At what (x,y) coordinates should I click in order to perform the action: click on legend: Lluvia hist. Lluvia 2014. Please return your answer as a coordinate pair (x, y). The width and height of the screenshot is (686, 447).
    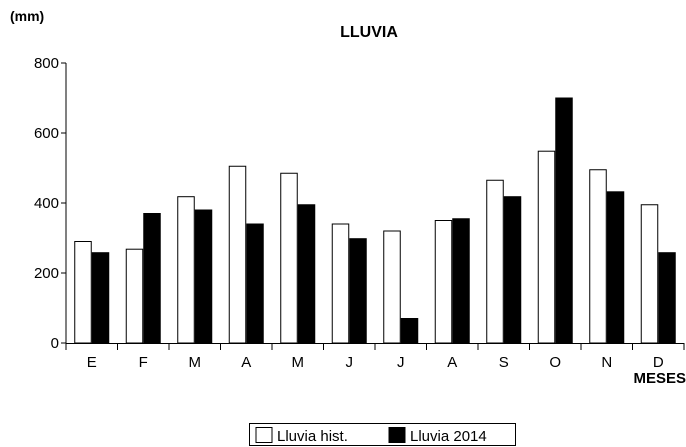
    Looking at the image, I should click on (382, 434).